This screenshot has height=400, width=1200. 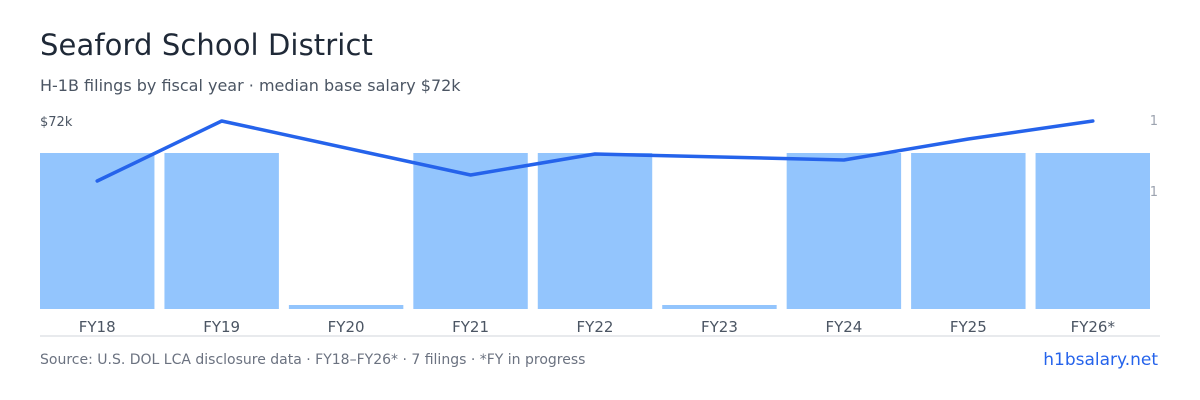 What do you see at coordinates (470, 327) in the screenshot?
I see `x-tick-label: FY21` at bounding box center [470, 327].